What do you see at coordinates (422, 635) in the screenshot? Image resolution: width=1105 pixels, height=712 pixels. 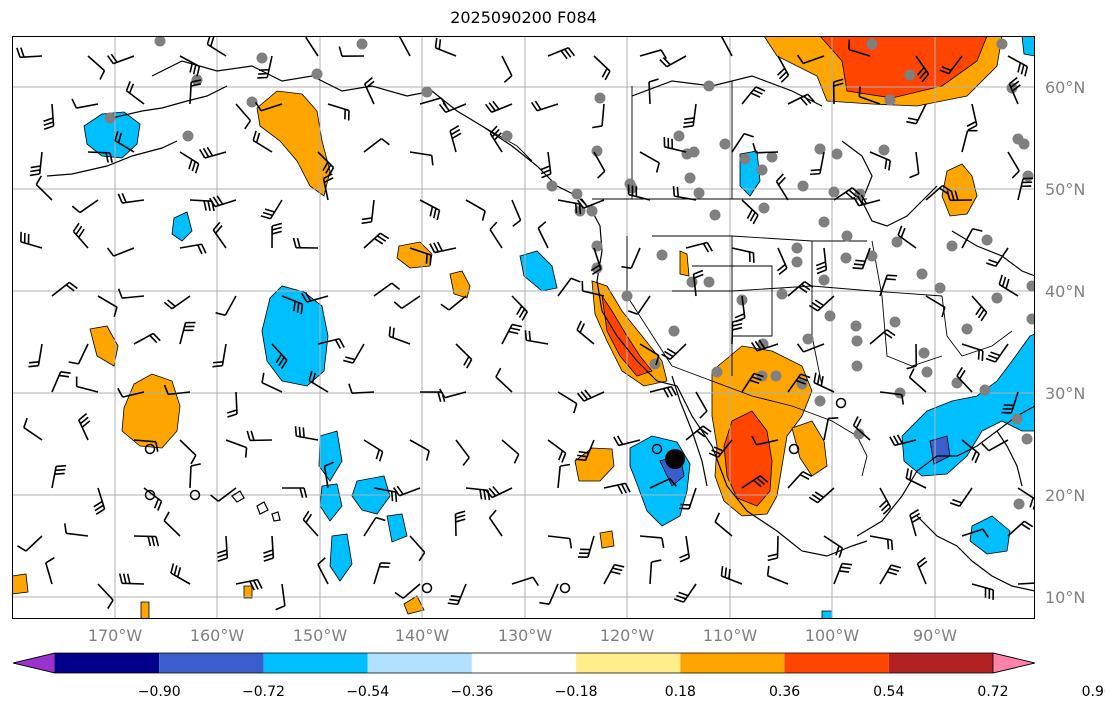 I see `lon-label-140w: 140°W` at bounding box center [422, 635].